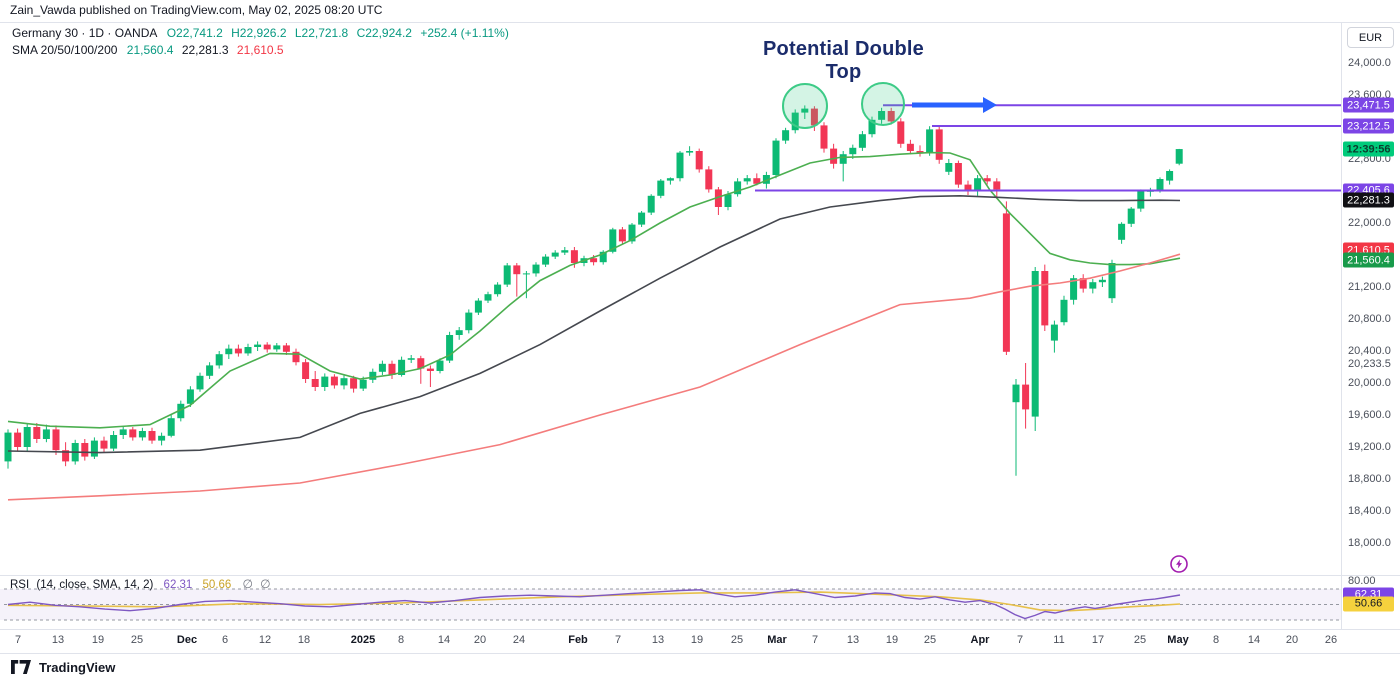 Image resolution: width=1400 pixels, height=679 pixels. What do you see at coordinates (594, 604) in the screenshot?
I see `rsi-line` at bounding box center [594, 604].